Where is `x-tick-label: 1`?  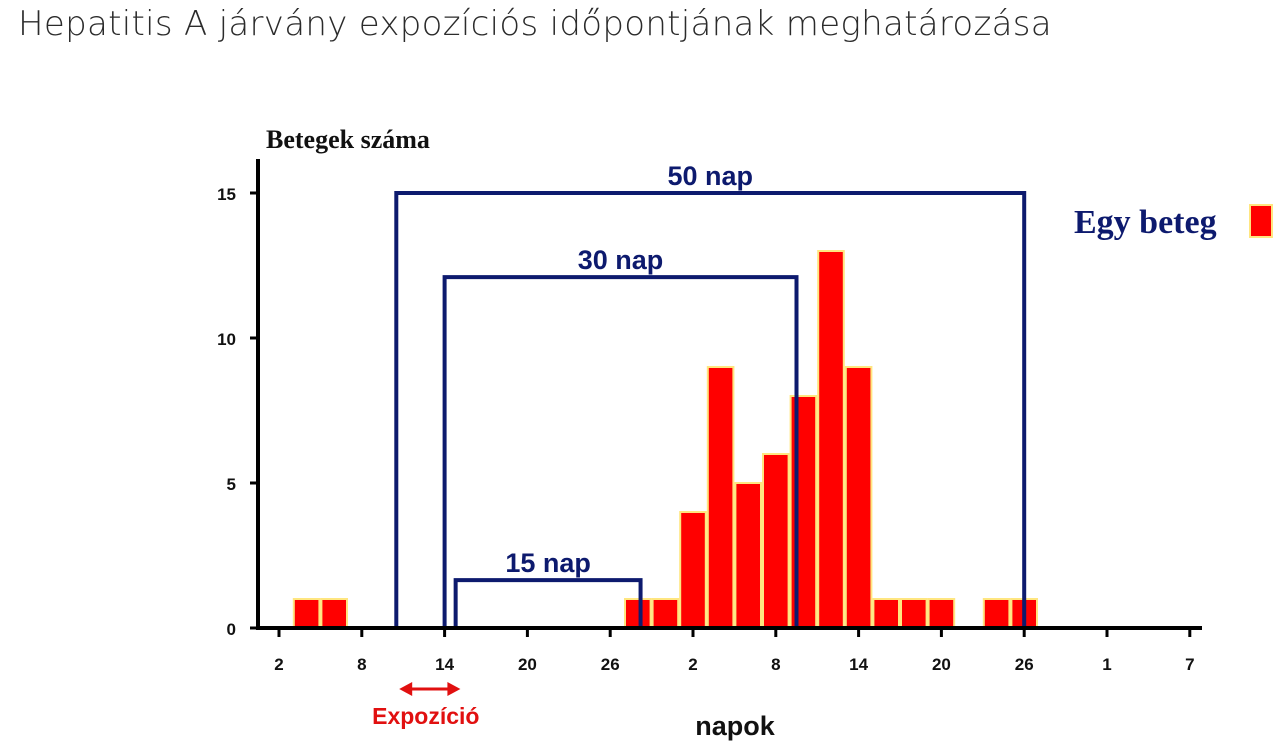 x-tick-label: 1 is located at coordinates (1106, 664).